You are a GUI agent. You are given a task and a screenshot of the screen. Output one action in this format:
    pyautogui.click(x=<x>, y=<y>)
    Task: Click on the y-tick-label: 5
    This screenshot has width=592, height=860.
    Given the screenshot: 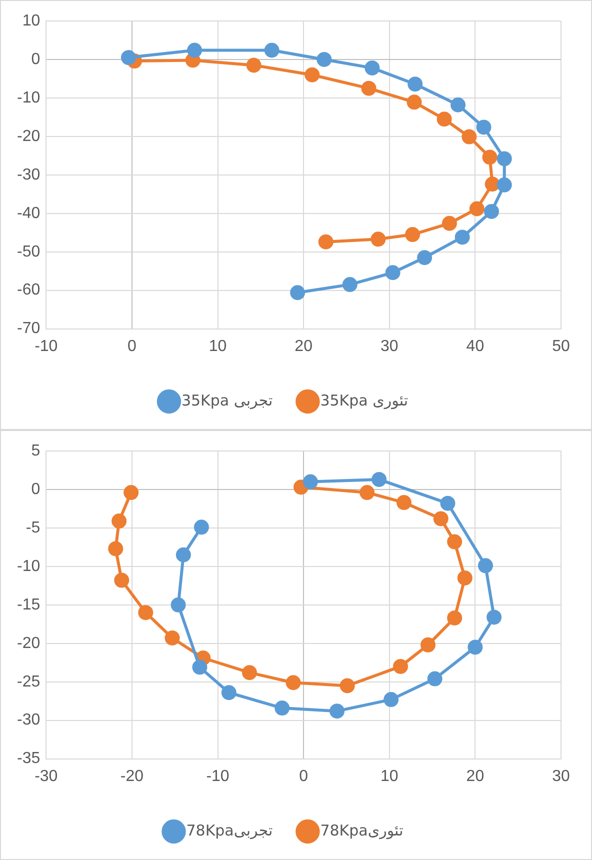 What is the action you would take?
    pyautogui.click(x=35, y=451)
    